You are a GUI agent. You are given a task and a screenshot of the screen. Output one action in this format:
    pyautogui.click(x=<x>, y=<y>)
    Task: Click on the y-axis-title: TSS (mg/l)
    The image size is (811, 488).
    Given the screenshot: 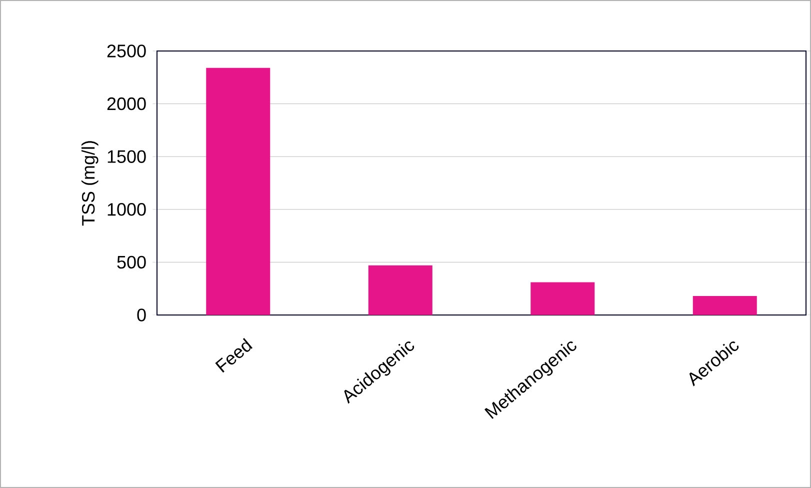 What is the action you would take?
    pyautogui.click(x=90, y=183)
    